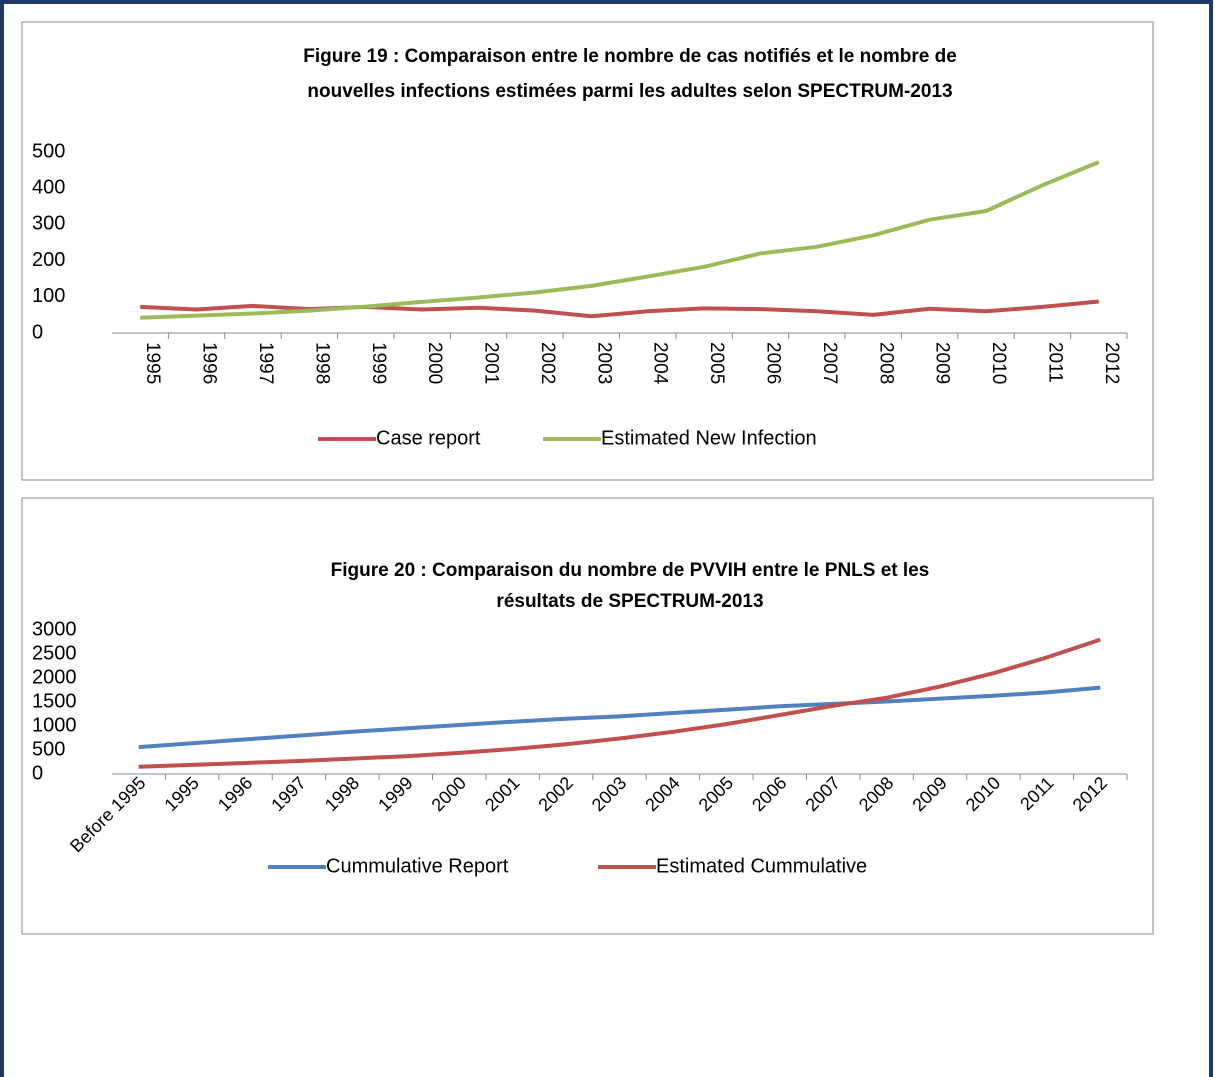 Image resolution: width=1215 pixels, height=1077 pixels. Describe the element at coordinates (761, 866) in the screenshot. I see `legend-label: Estimated Cummulative` at that location.